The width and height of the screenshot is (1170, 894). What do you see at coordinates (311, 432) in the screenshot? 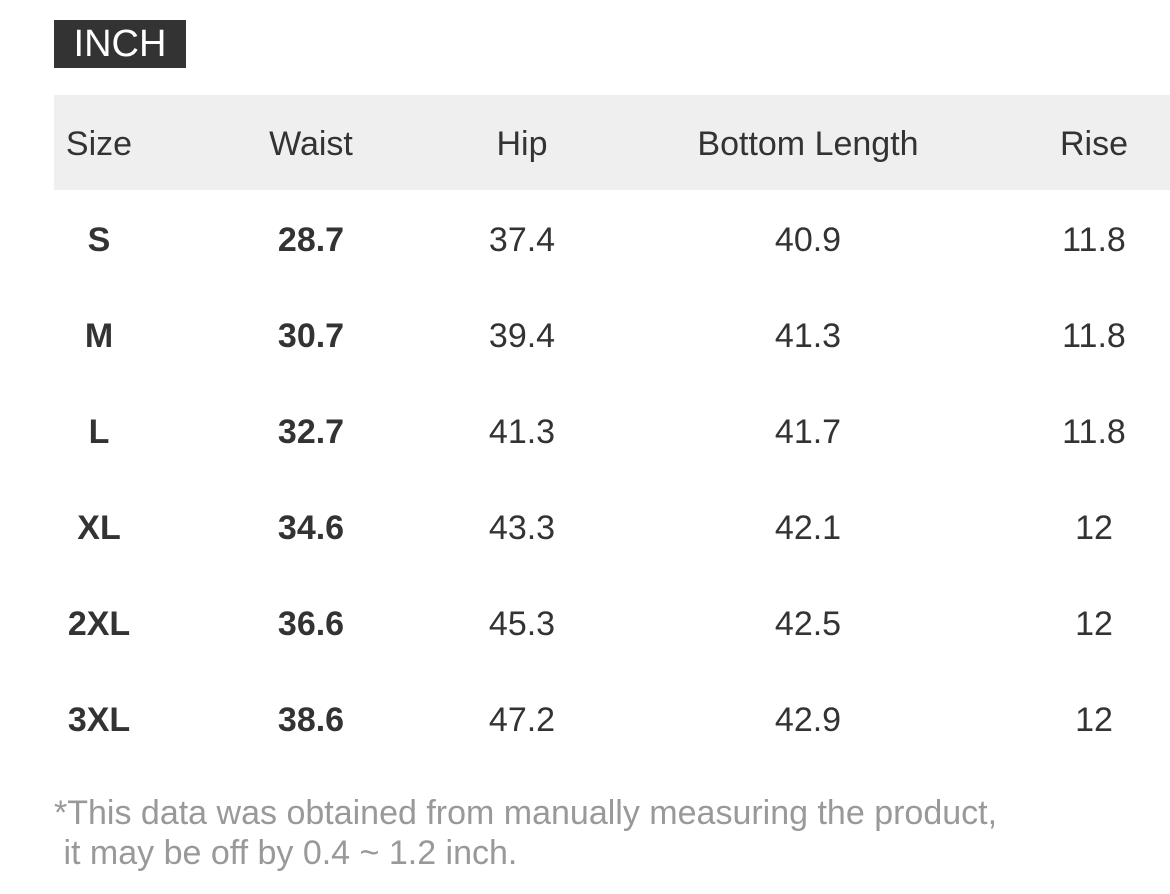
I see `value-cell: 32.7` at bounding box center [311, 432].